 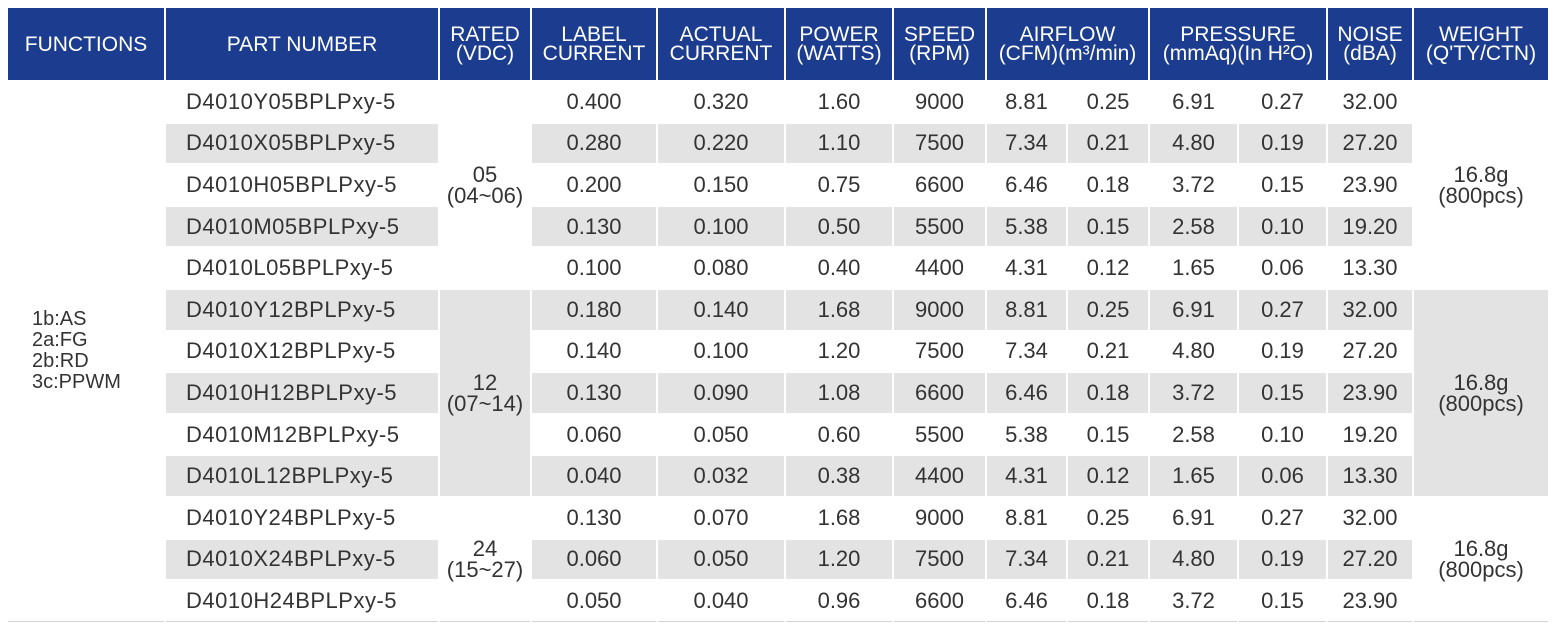 What do you see at coordinates (839, 102) in the screenshot?
I see `power-cell: 1.60` at bounding box center [839, 102].